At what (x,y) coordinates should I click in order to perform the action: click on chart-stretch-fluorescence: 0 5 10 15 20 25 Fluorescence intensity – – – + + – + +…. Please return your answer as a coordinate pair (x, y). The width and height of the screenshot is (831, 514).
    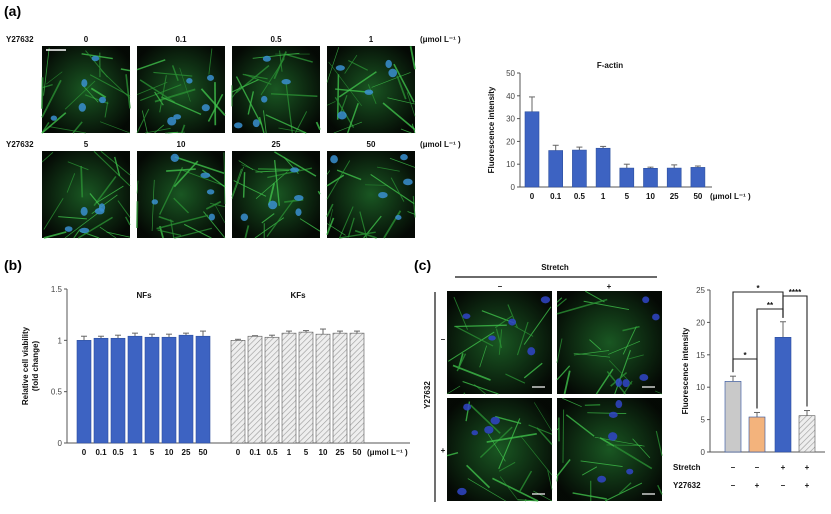
    Looking at the image, I should click on (749, 387).